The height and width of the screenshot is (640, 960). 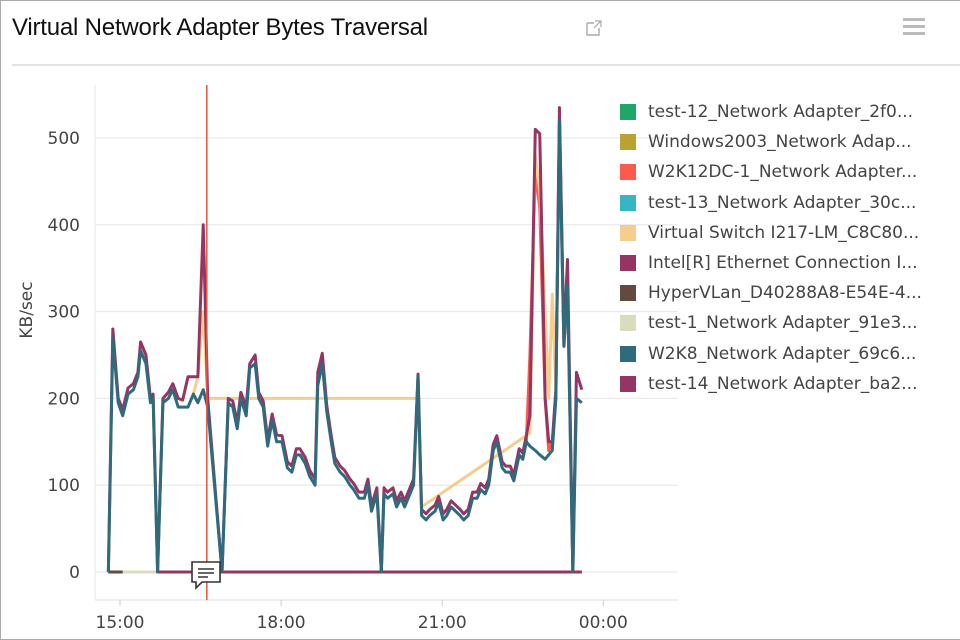 I want to click on y-tick-label: 300, so click(x=64, y=313).